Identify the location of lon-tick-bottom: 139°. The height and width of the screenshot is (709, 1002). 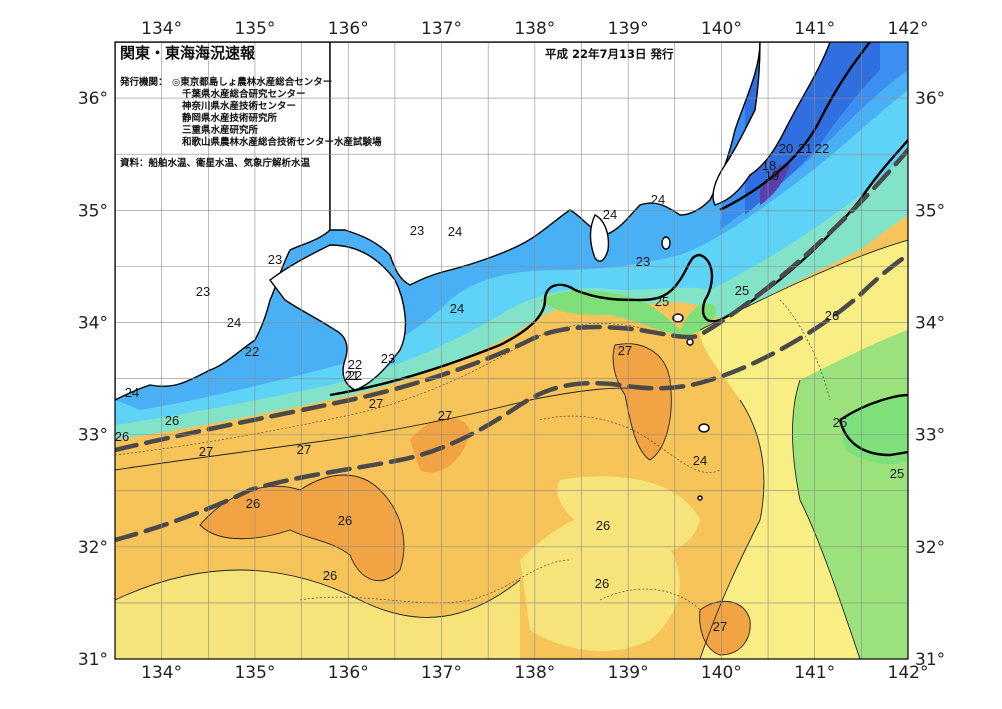
(628, 673).